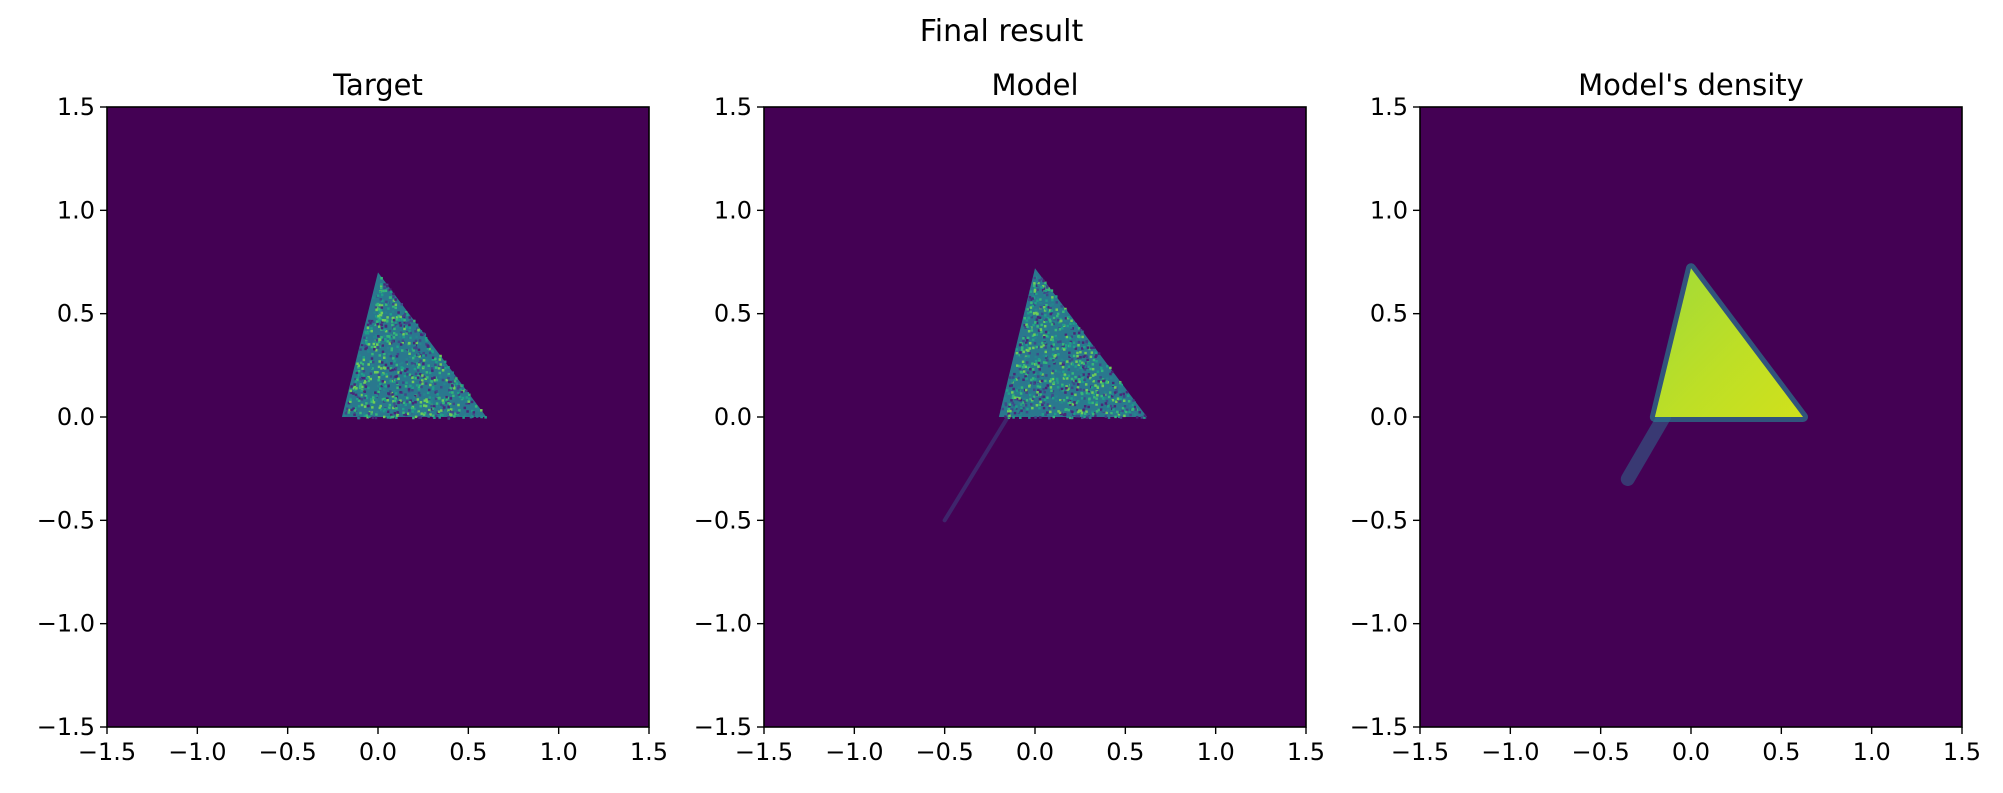 The image size is (2003, 793). What do you see at coordinates (1691, 85) in the screenshot?
I see `chart-title-model-density: Model's density` at bounding box center [1691, 85].